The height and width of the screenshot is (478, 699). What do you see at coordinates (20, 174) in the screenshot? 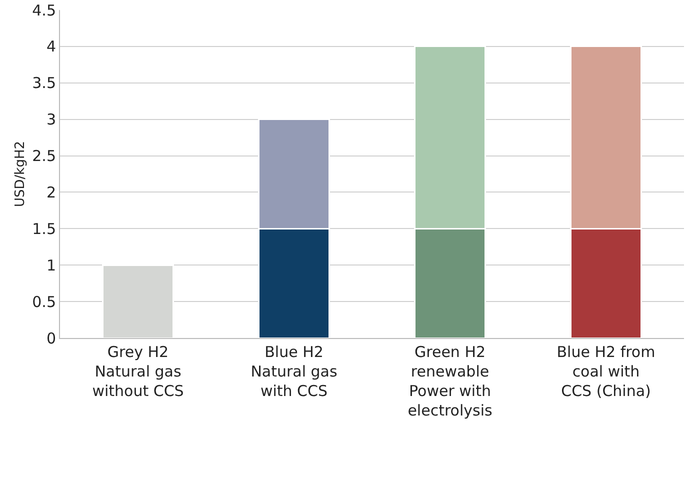
I see `y-axis-title: USD/kgH2` at bounding box center [20, 174].